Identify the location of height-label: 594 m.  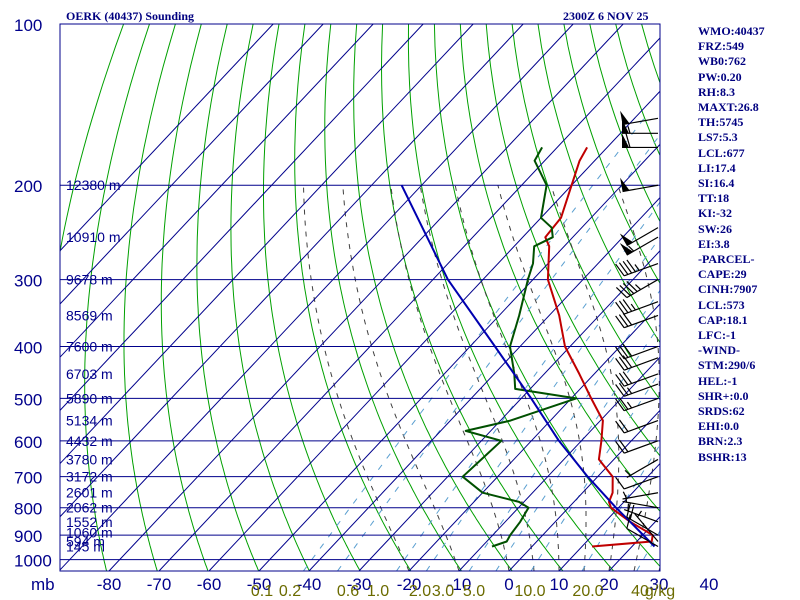
(85, 542).